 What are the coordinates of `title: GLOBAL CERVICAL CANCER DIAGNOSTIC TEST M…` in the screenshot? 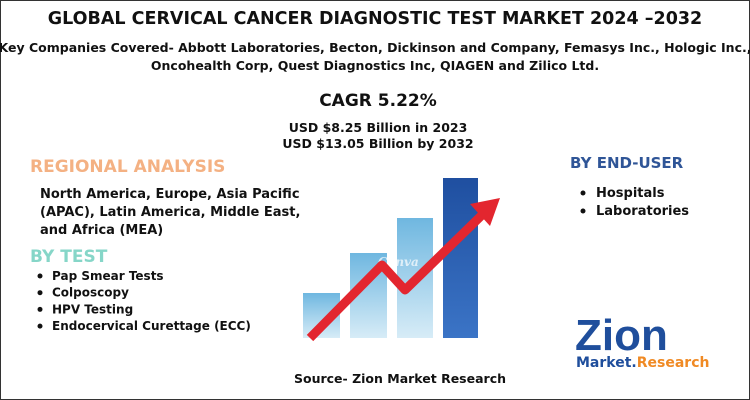 It's located at (375, 19).